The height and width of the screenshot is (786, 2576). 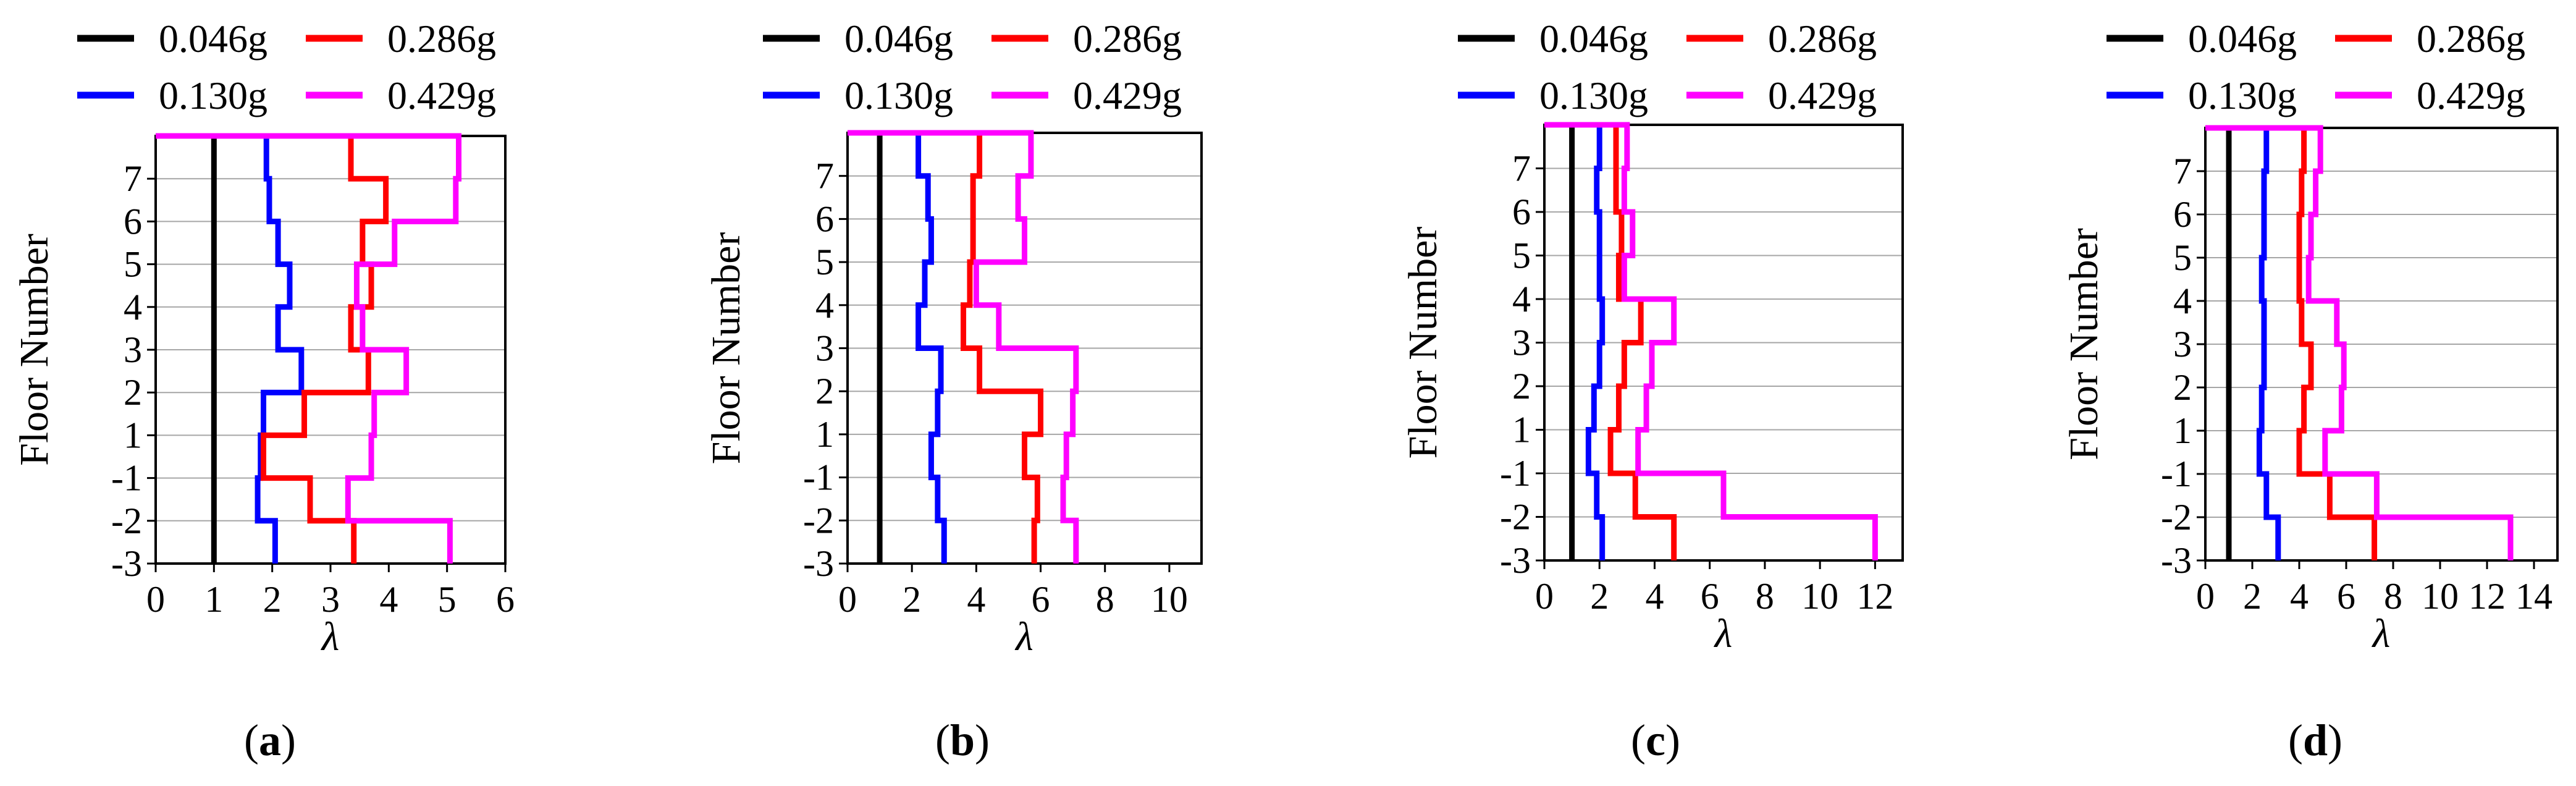 What do you see at coordinates (1655, 740) in the screenshot?
I see `panel-caption: (c)` at bounding box center [1655, 740].